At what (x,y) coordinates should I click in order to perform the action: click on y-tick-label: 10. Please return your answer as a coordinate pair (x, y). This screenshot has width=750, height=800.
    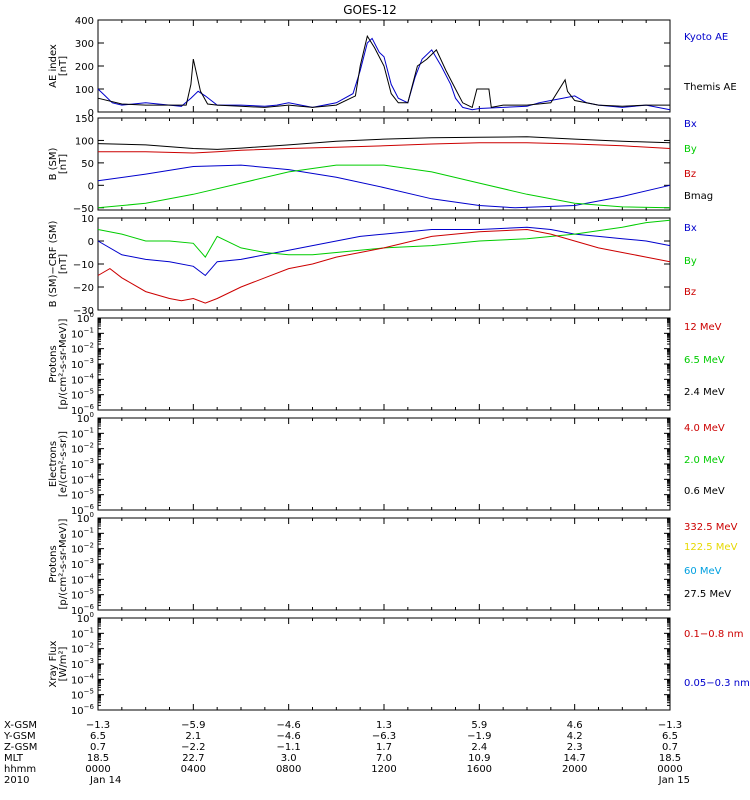
    Looking at the image, I should click on (87, 219).